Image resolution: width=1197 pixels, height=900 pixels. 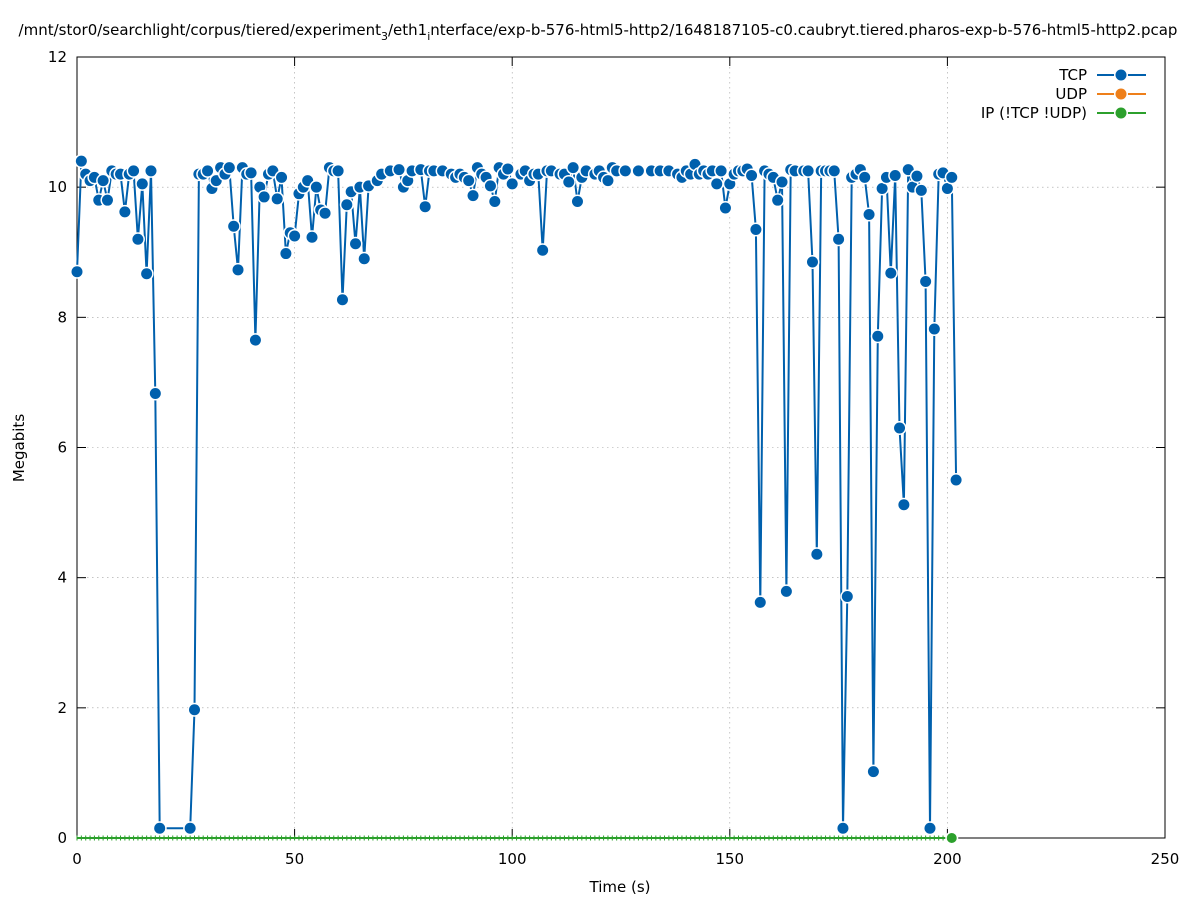 What do you see at coordinates (1102, 75) in the screenshot?
I see `legend-entry-tcp: TCP` at bounding box center [1102, 75].